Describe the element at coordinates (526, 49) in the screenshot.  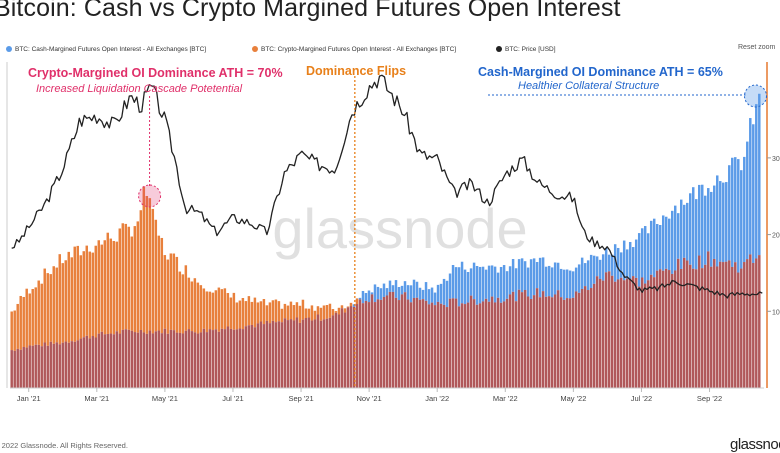
I see `legend-item-price: BTC: Price [USD]` at that location.